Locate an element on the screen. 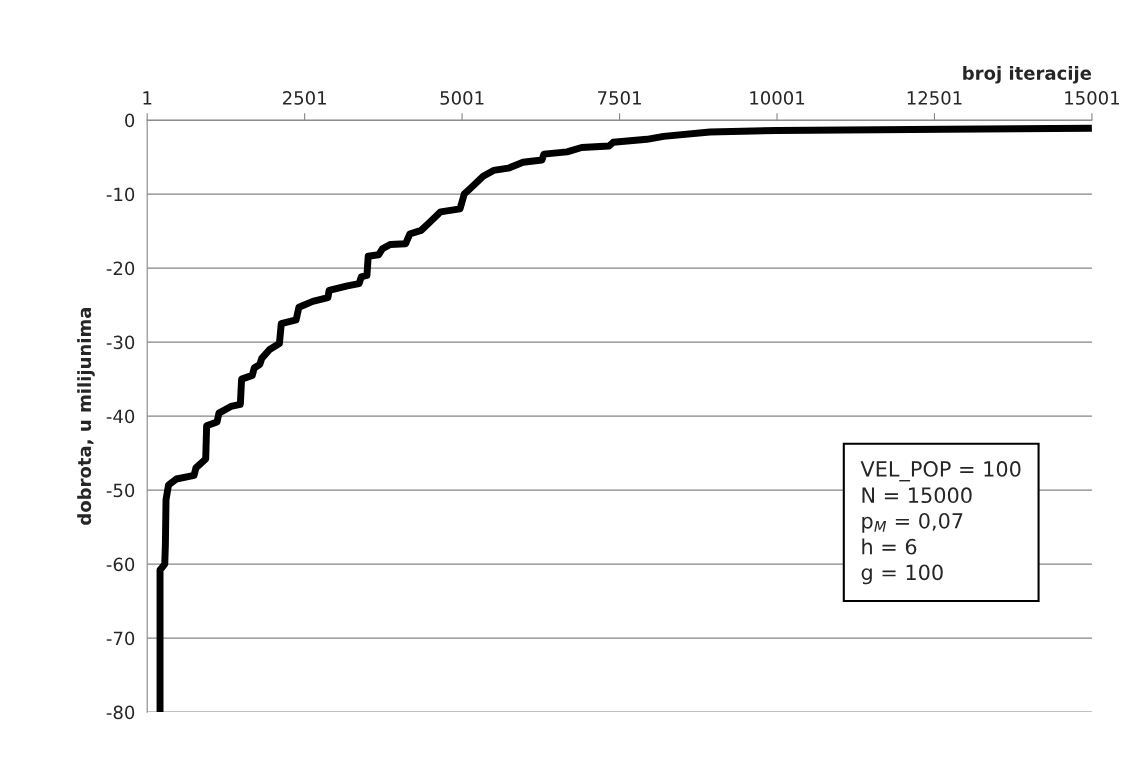 This screenshot has width=1141, height=760. x-tick-label: 2501 is located at coordinates (304, 98).